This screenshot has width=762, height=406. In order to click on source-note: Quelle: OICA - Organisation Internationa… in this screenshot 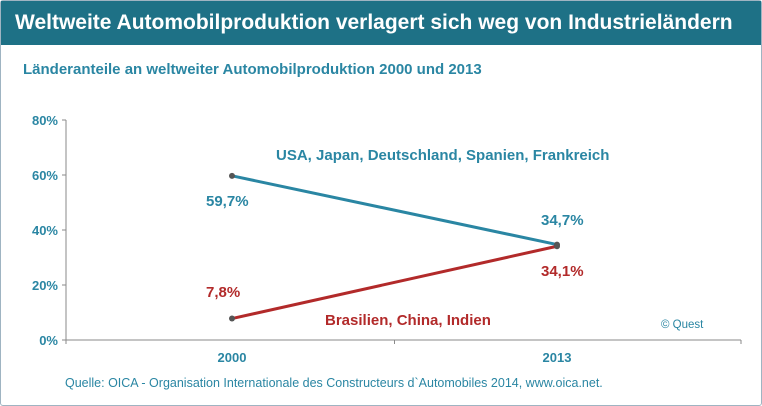, I will do `click(334, 383)`.